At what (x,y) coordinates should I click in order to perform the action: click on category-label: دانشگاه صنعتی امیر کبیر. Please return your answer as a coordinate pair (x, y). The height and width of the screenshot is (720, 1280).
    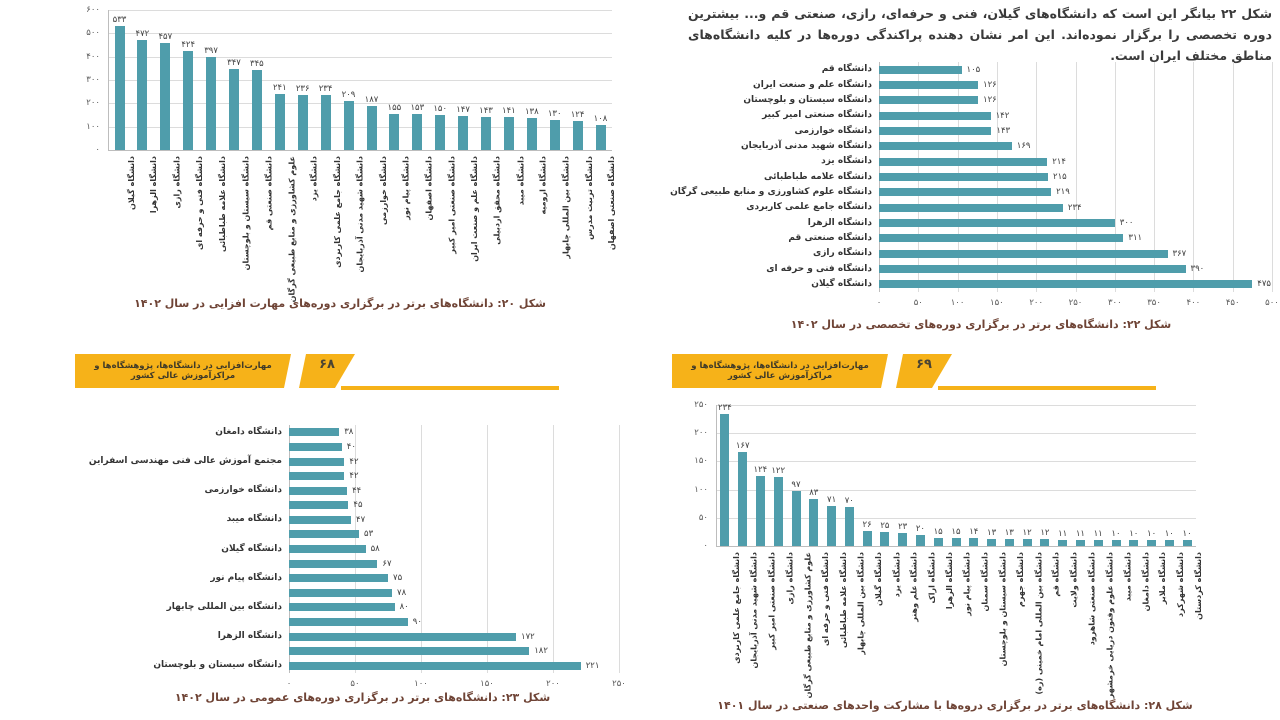
    Looking at the image, I should click on (772, 601).